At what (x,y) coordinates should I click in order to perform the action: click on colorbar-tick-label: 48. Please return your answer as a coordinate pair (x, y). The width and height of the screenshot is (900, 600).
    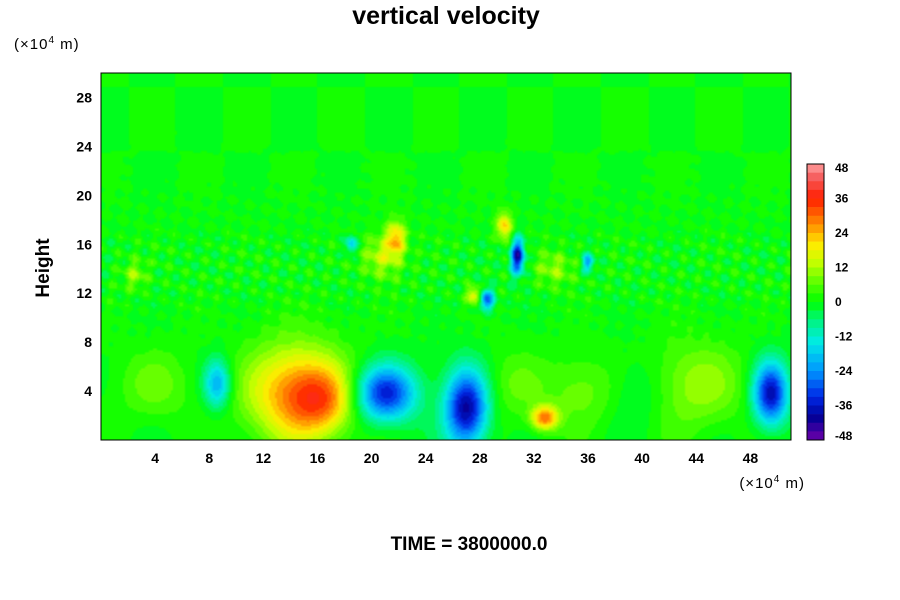
    Looking at the image, I should click on (842, 168).